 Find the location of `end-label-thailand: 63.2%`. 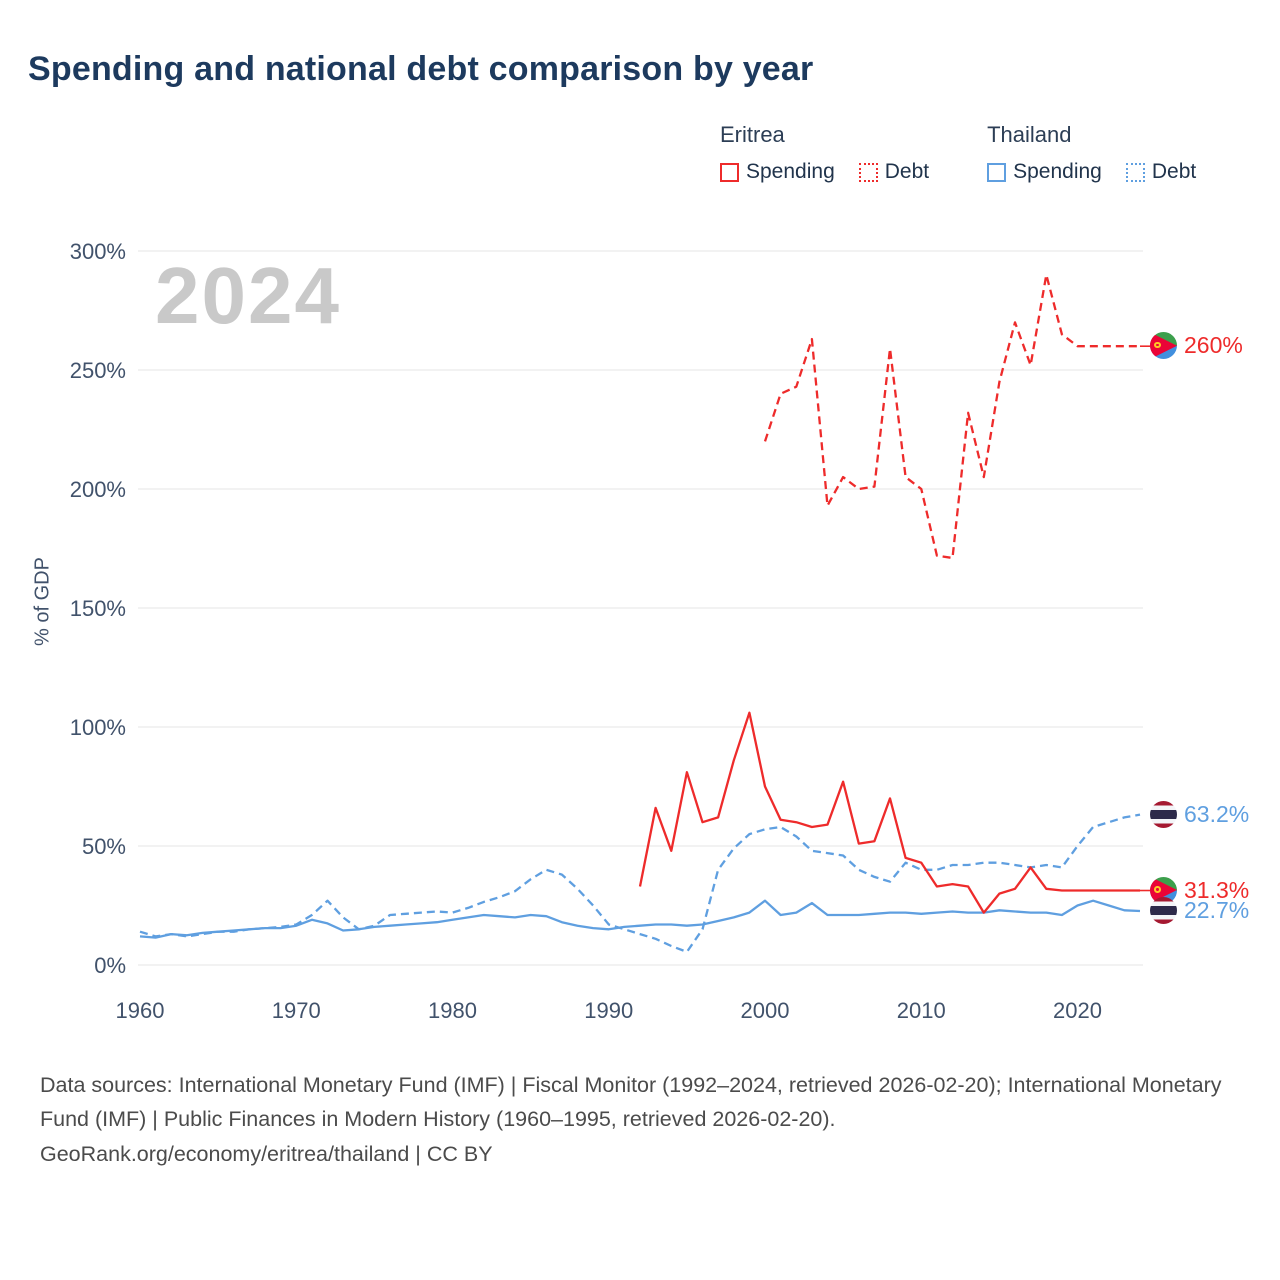

end-label-thailand: 63.2% is located at coordinates (1200, 814).